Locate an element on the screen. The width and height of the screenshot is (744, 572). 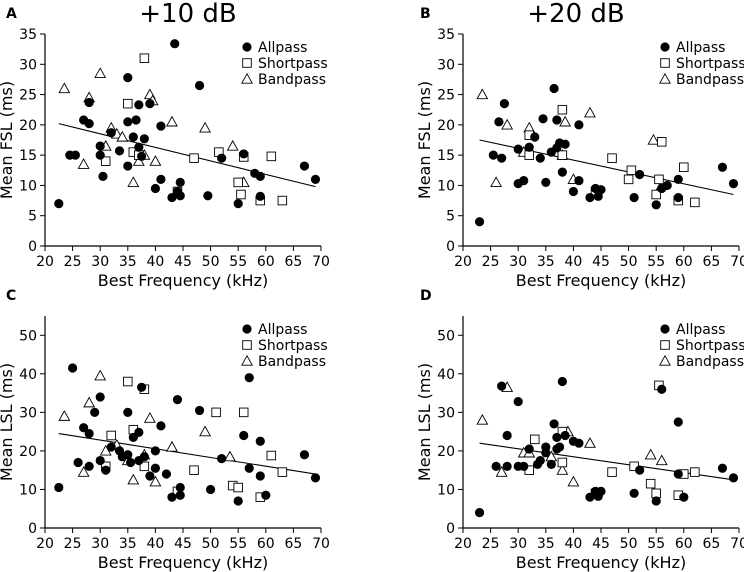
series-allpass is located at coordinates (187, 124).